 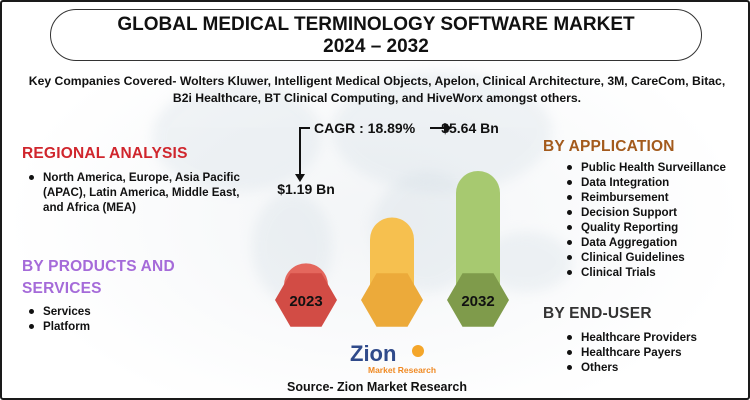 I want to click on application-item: Clinical Trials, so click(x=645, y=272).